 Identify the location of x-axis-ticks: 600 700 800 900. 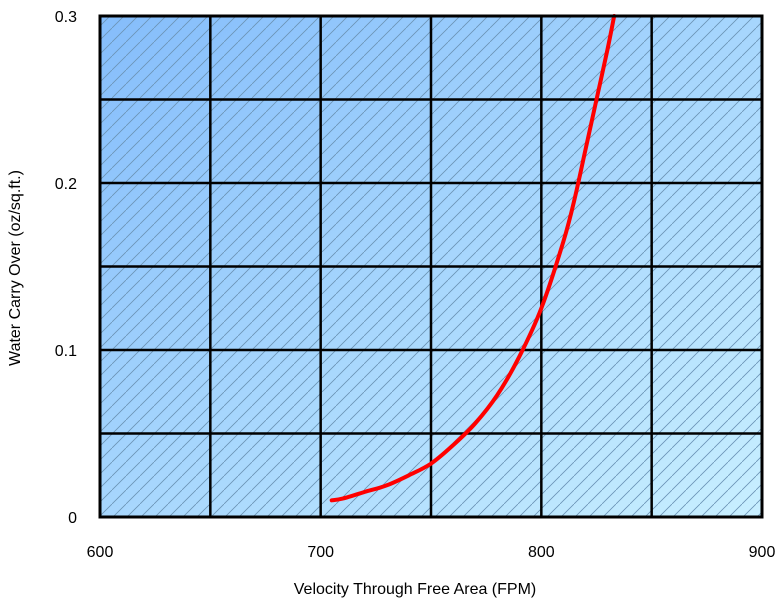
(431, 552).